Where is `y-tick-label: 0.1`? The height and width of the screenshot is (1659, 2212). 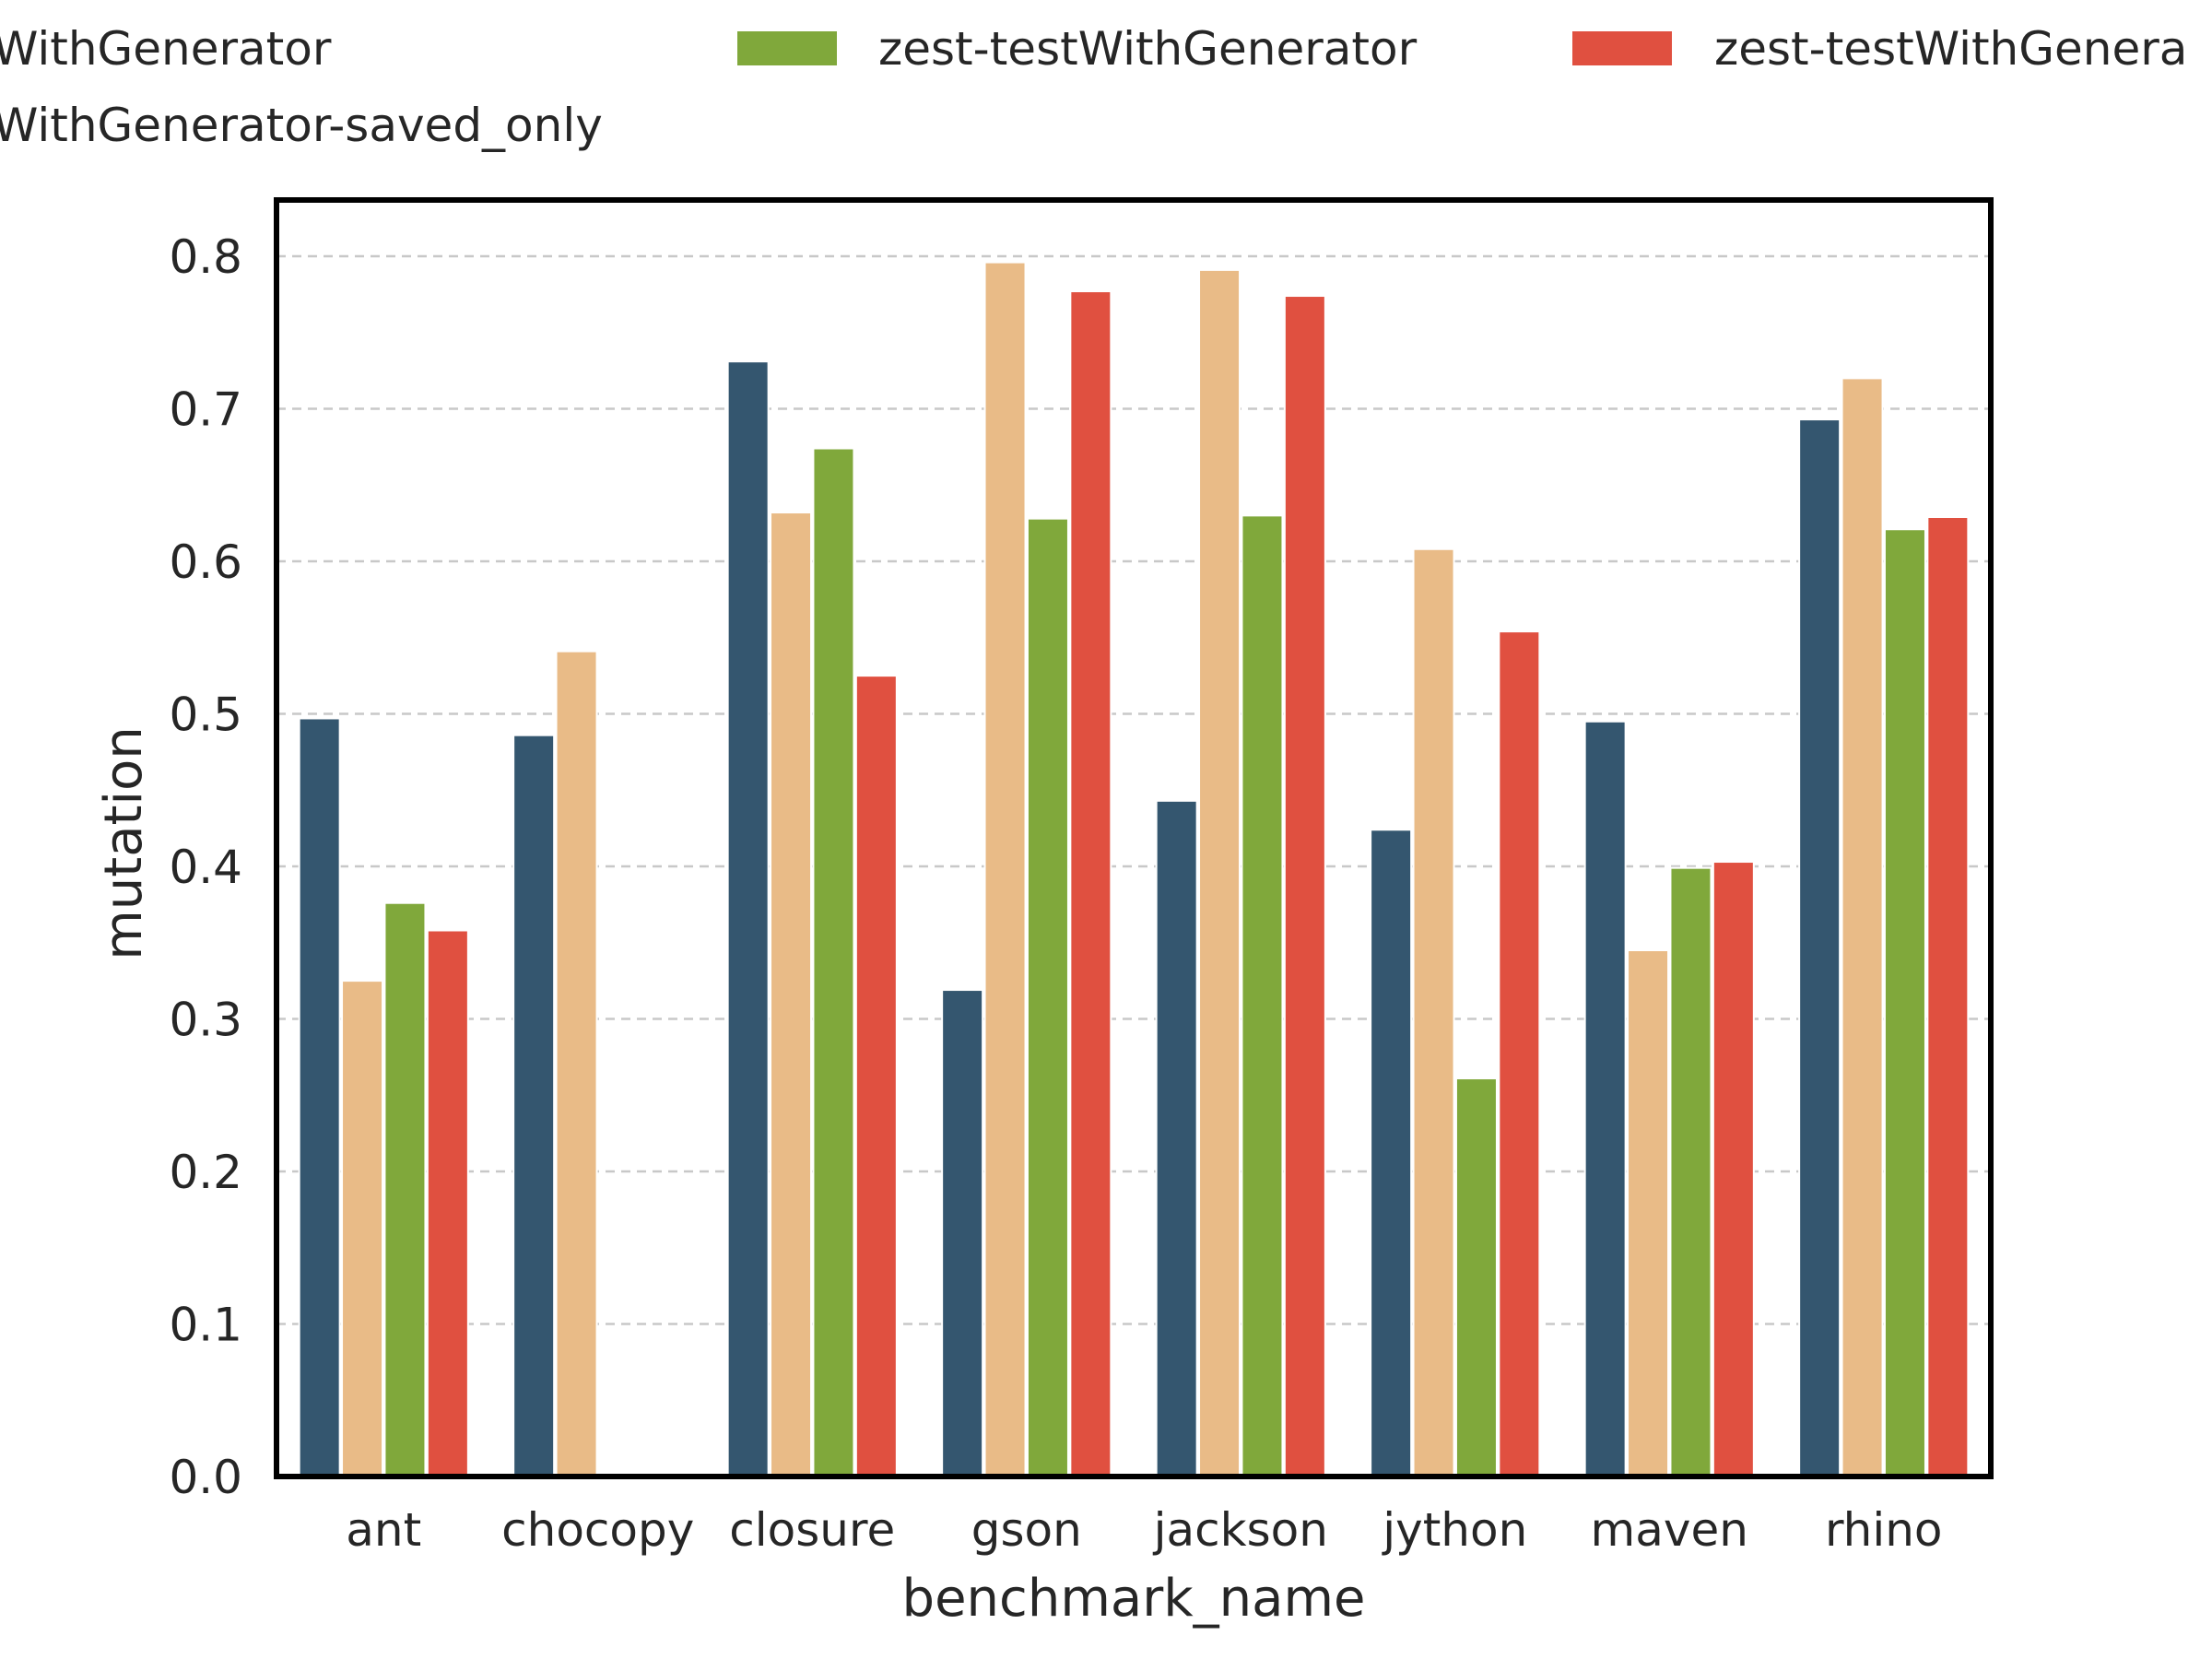 y-tick-label: 0.1 is located at coordinates (205, 1325).